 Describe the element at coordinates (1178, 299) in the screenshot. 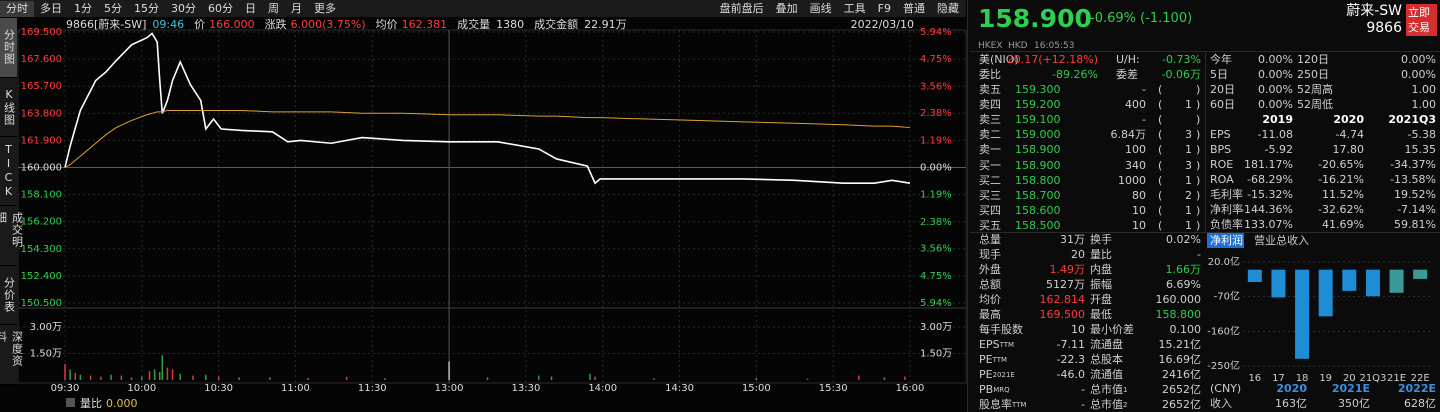

I see `value: 160.000` at that location.